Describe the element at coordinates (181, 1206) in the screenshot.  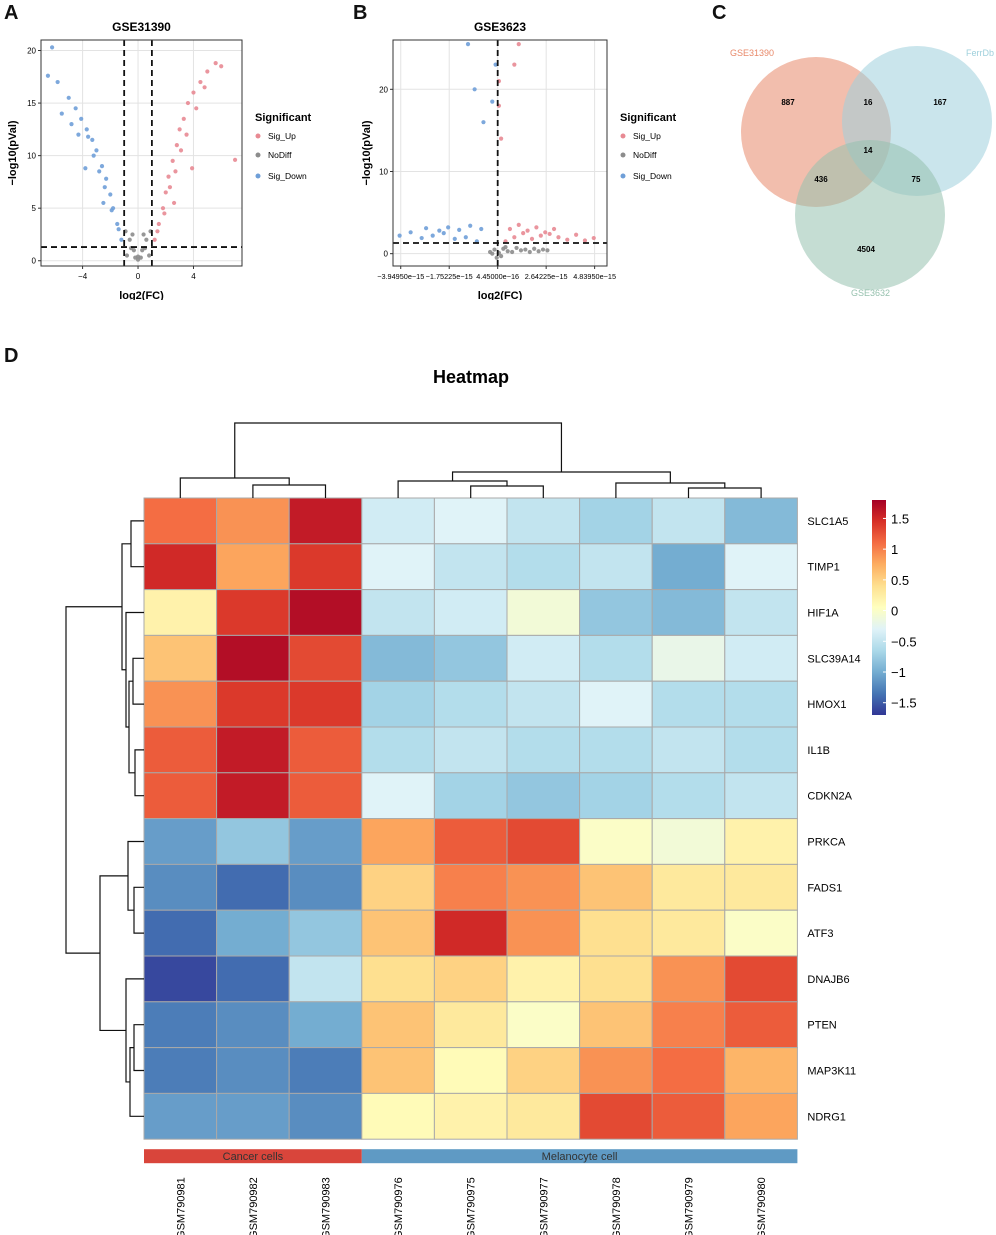
I see `column-label: GSM790981` at that location.